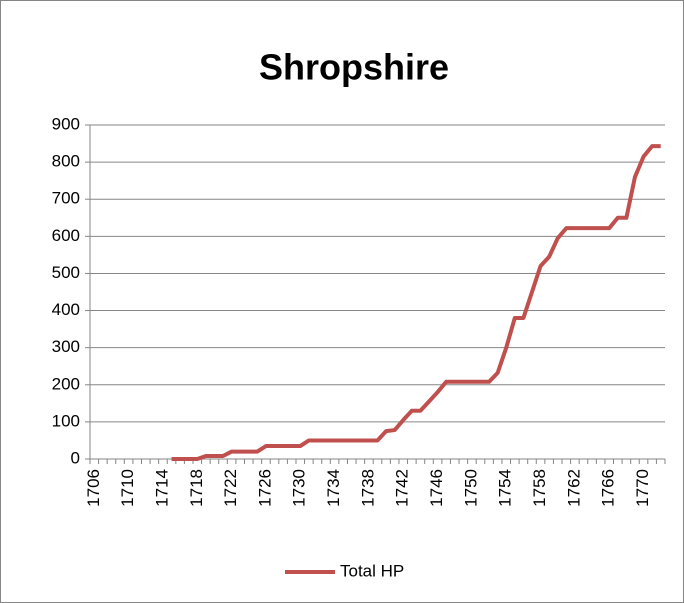 This screenshot has width=684, height=603. Describe the element at coordinates (505, 488) in the screenshot. I see `x-tick-label: 1754` at that location.